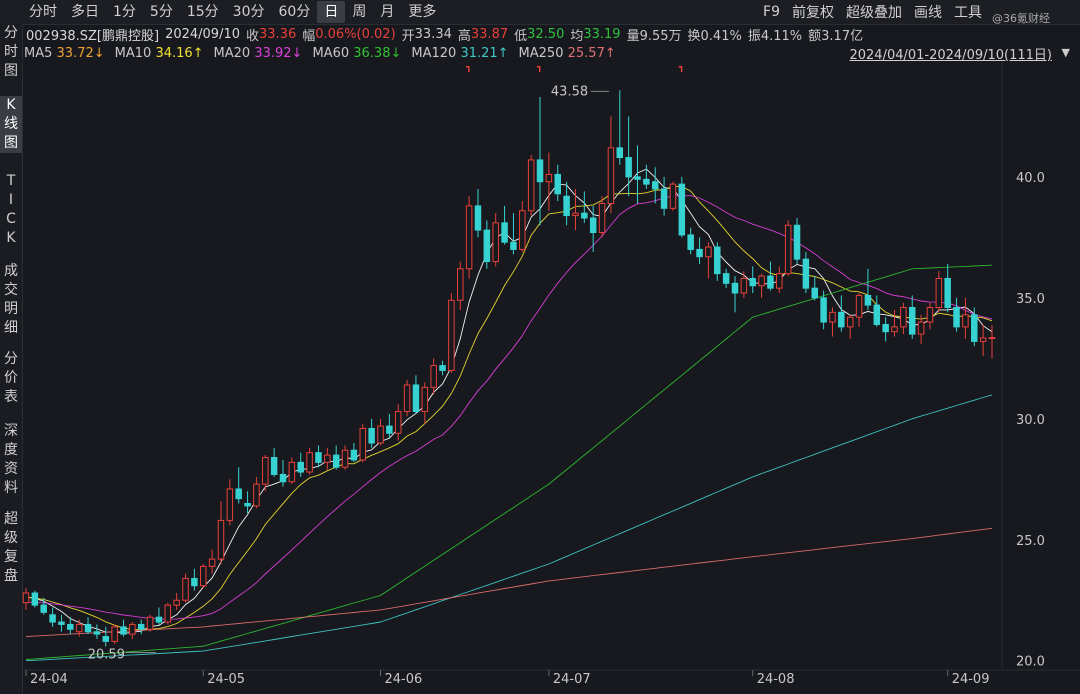  Describe the element at coordinates (387, 12) in the screenshot. I see `period-tab-9: 月` at that location.